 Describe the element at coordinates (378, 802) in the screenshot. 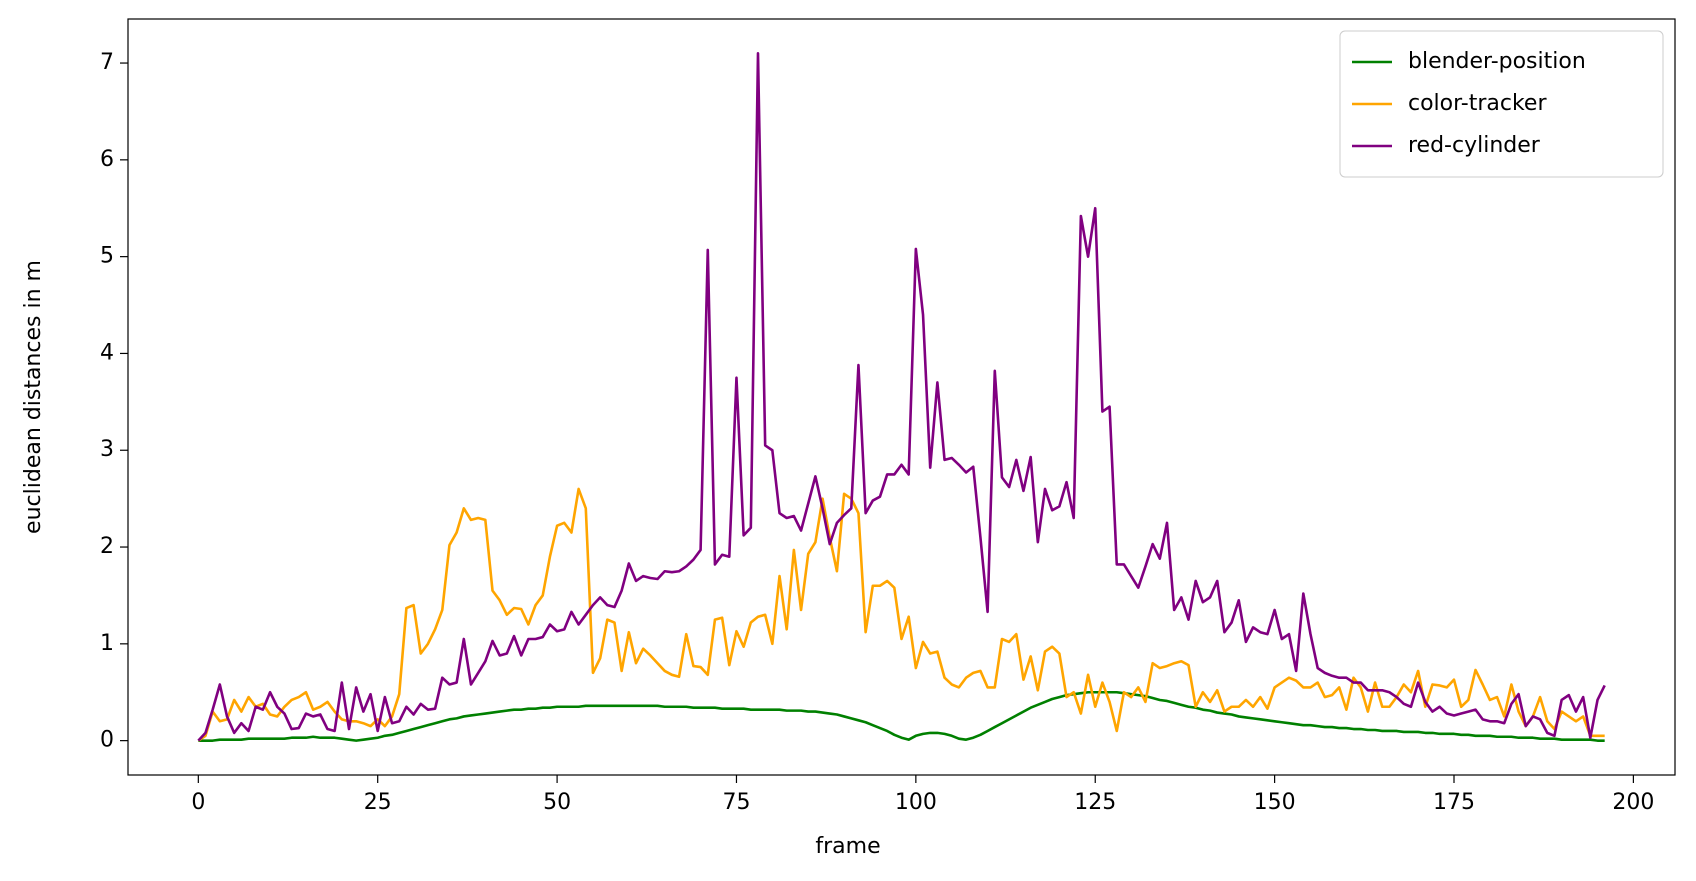

I see `x-tick-label: 25` at that location.